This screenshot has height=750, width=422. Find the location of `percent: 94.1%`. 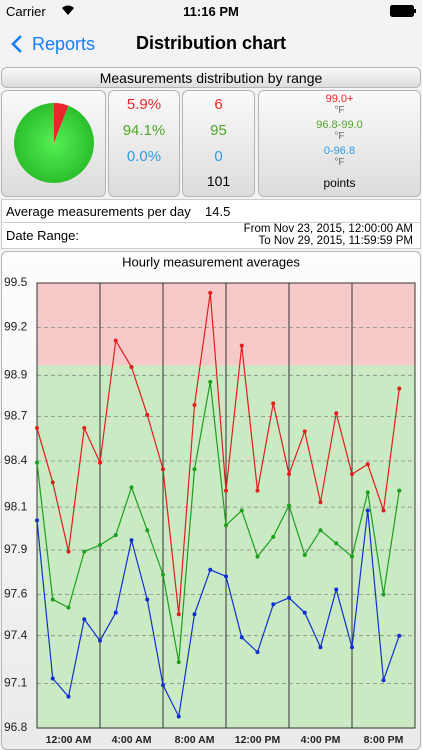

percent: 94.1% is located at coordinates (144, 130).